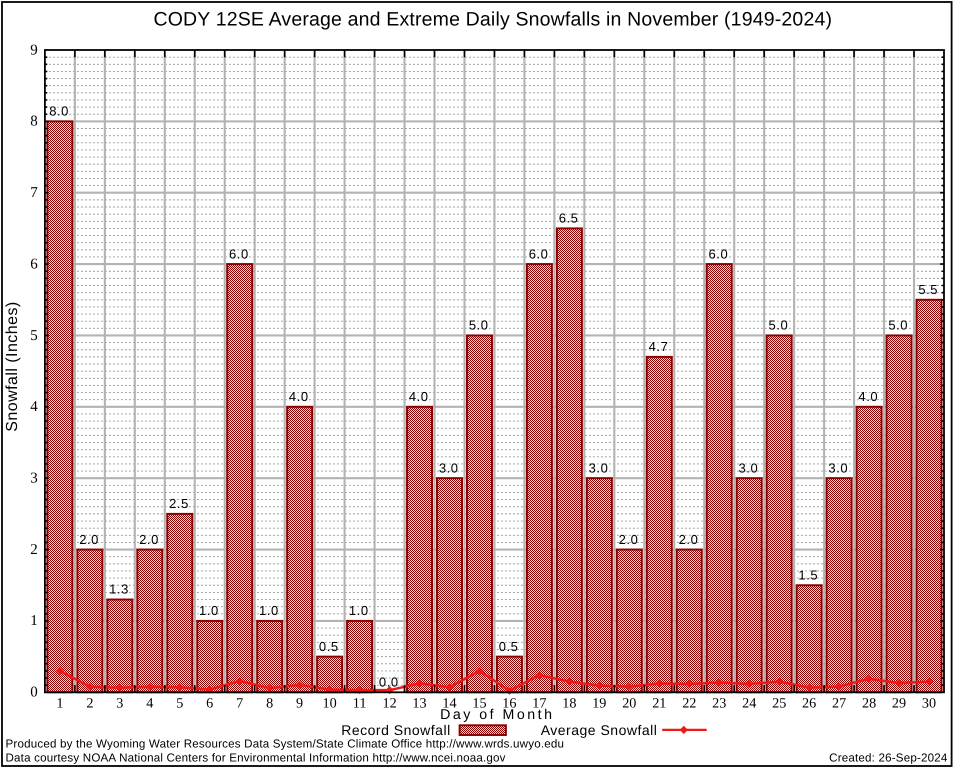 This screenshot has width=954, height=768. Describe the element at coordinates (569, 703) in the screenshot. I see `svg-text: 18` at that location.